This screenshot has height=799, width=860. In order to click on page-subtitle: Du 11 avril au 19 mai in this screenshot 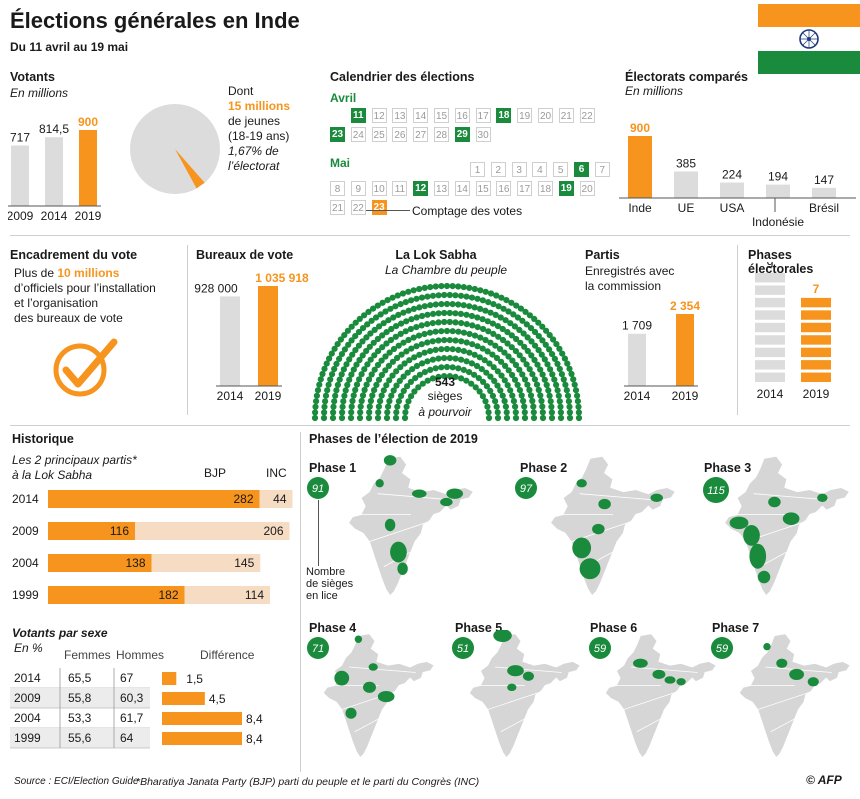, I will do `click(69, 47)`.